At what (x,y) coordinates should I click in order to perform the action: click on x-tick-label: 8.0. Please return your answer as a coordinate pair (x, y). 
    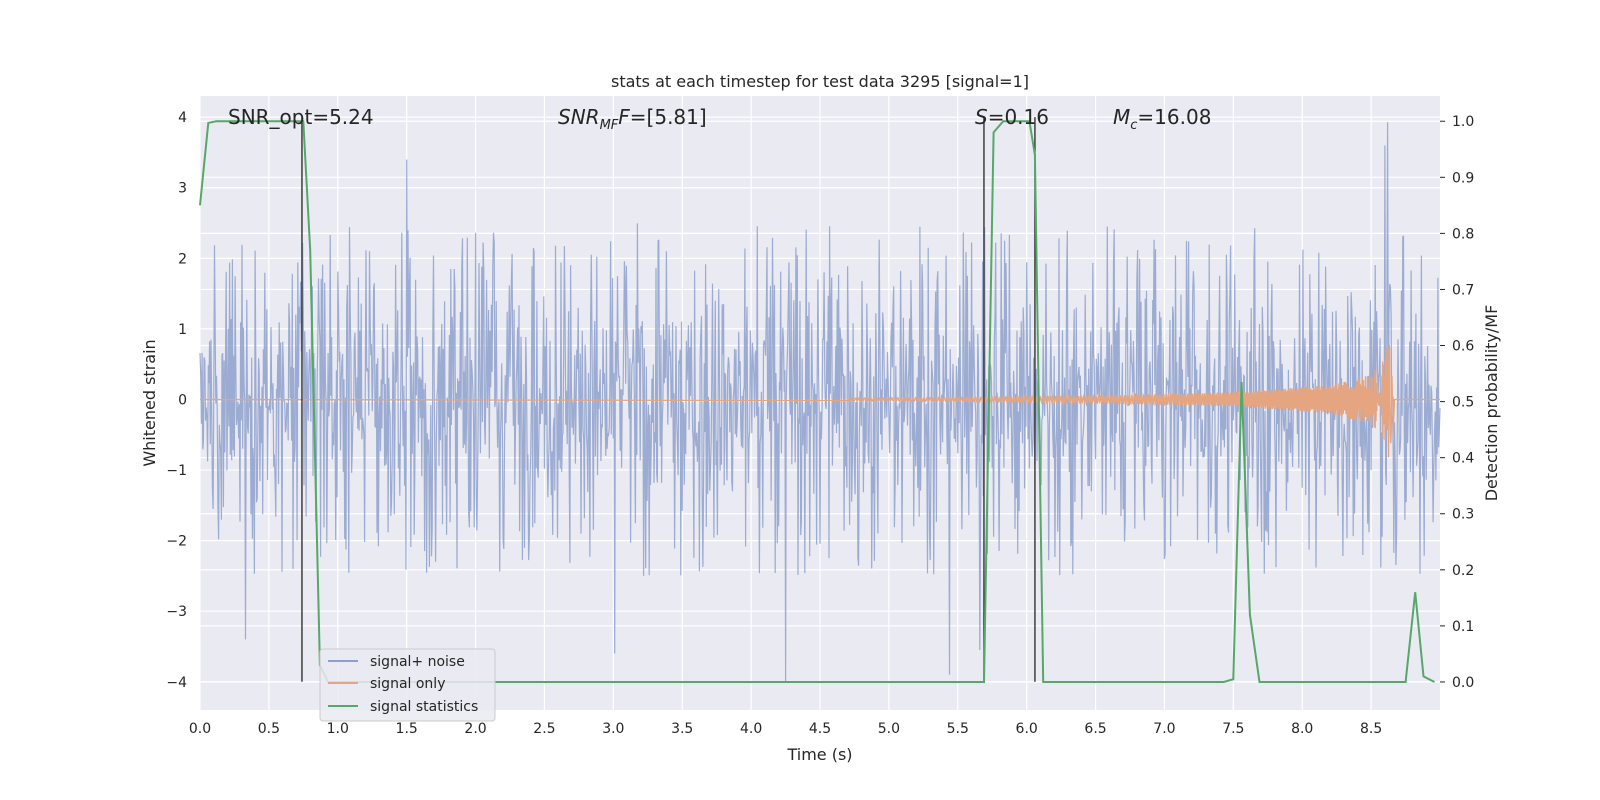
    Looking at the image, I should click on (1302, 729).